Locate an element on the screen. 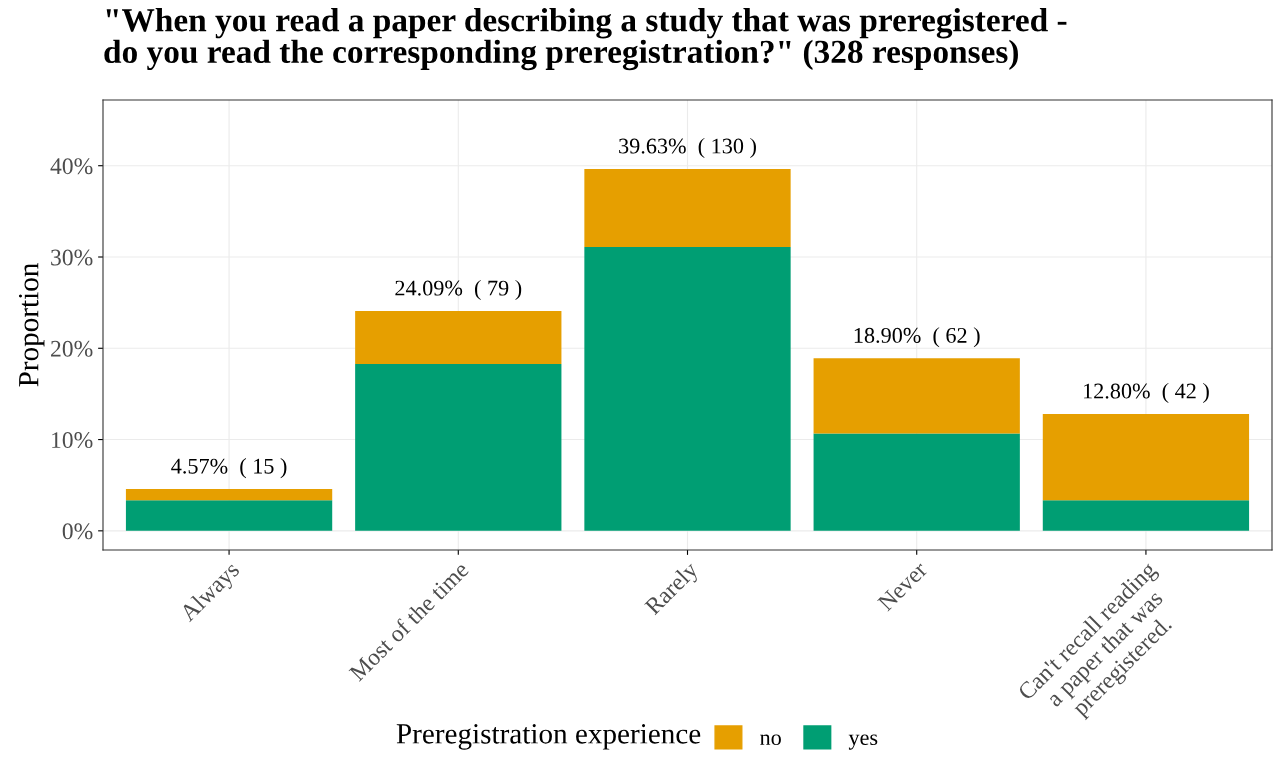  legend-label: yes is located at coordinates (863, 742).